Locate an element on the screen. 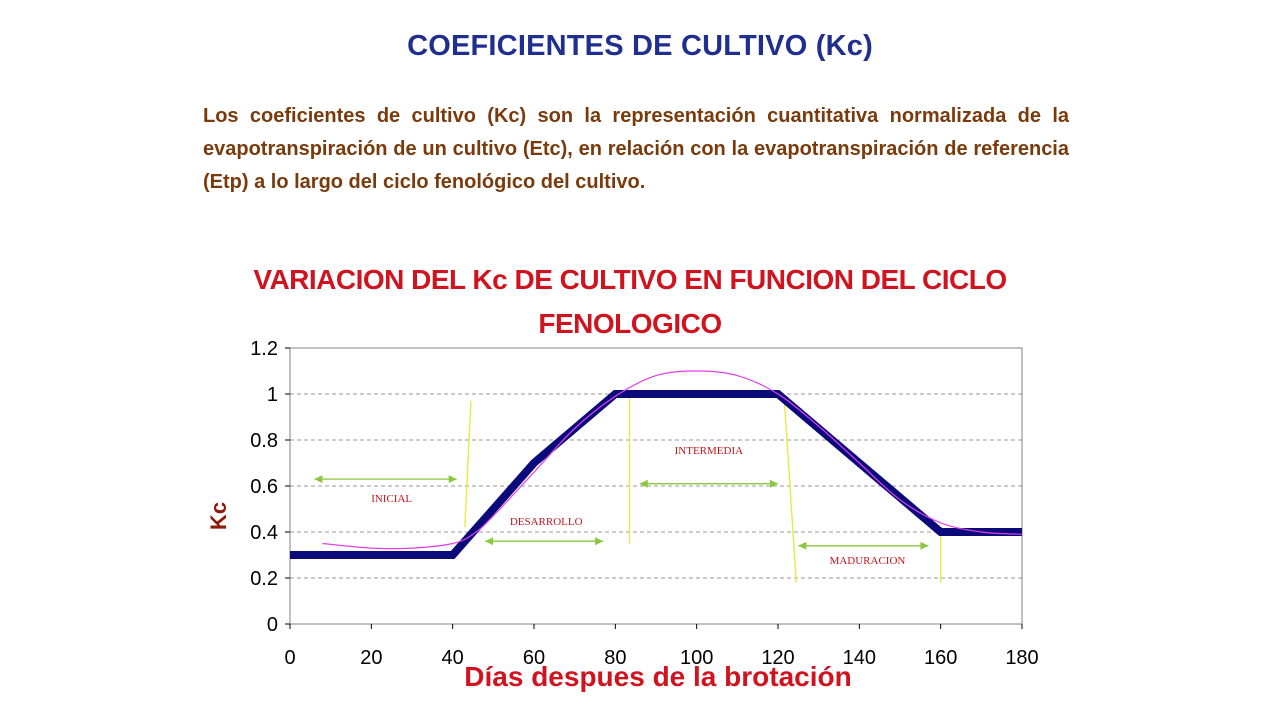 This screenshot has width=1280, height=720. x-tick-label: 80 is located at coordinates (615, 658).